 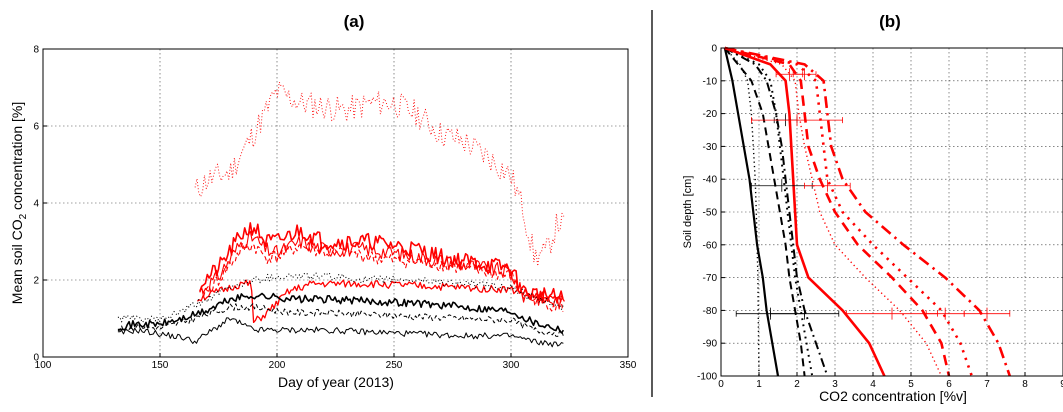 What do you see at coordinates (36, 204) in the screenshot?
I see `panel-a-y-tick-label: 4` at bounding box center [36, 204].